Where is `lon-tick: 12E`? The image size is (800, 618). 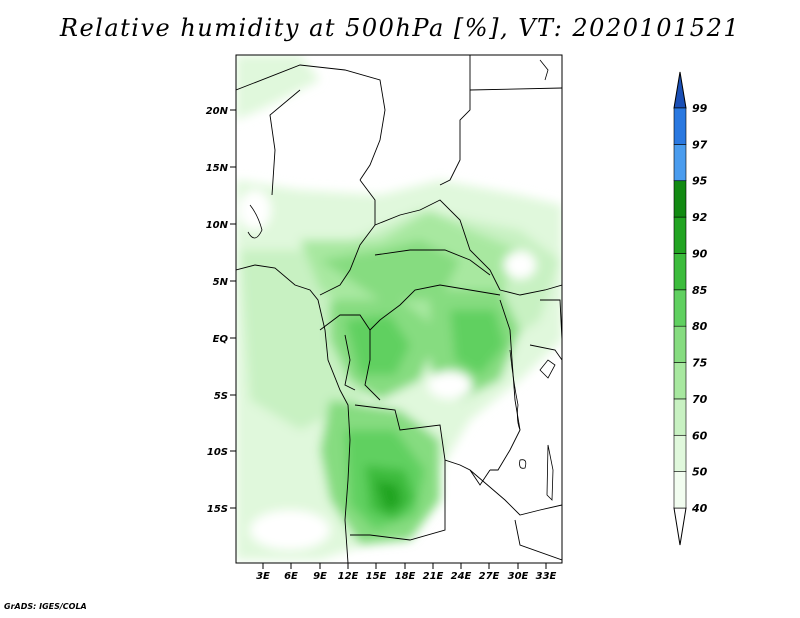 lon-tick: 12E is located at coordinates (348, 572).